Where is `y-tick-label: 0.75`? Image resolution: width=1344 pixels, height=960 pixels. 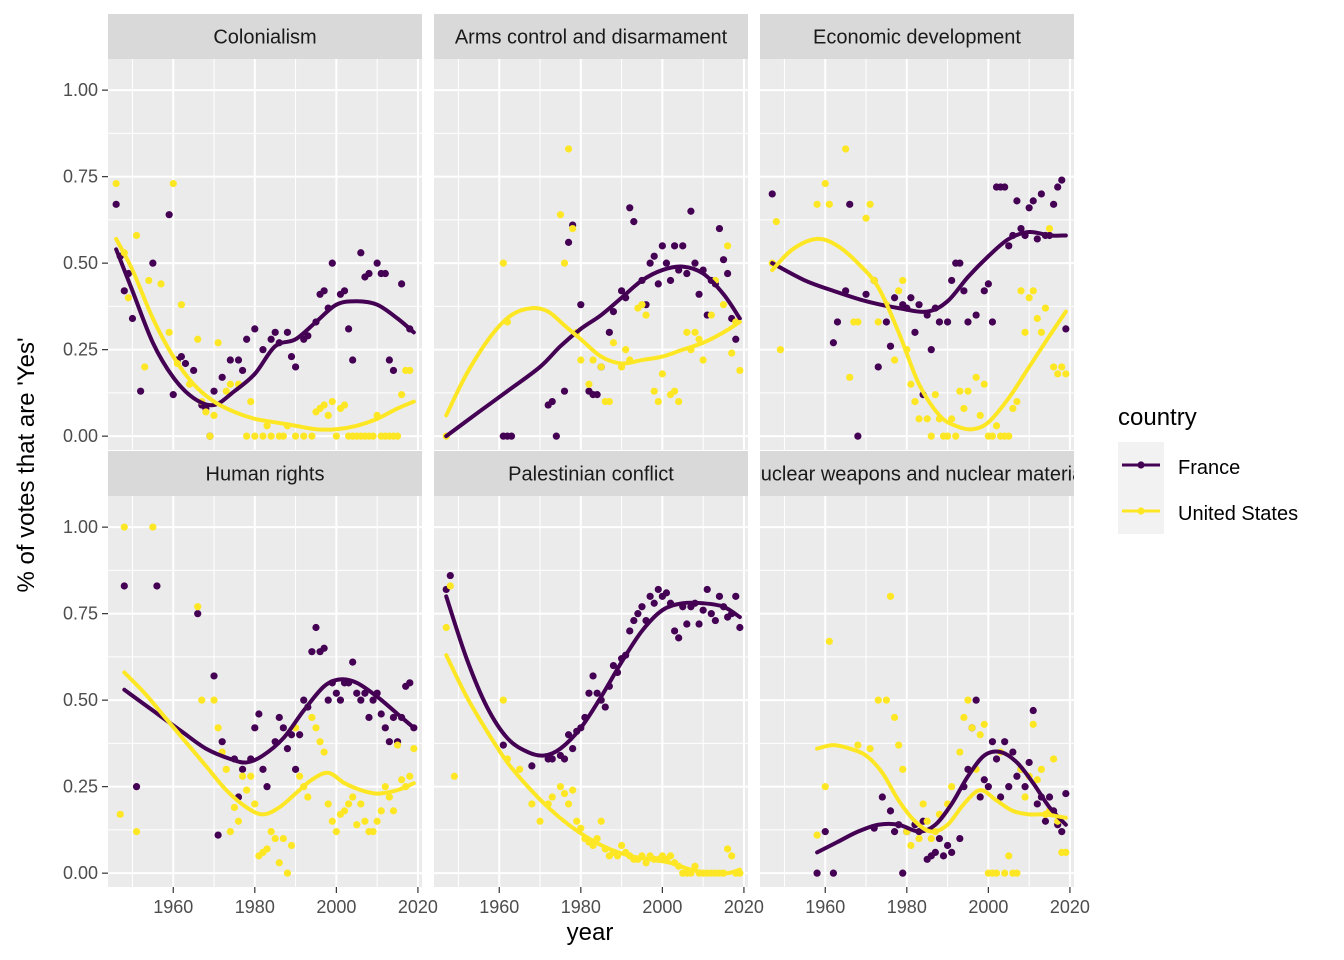 y-tick-label: 0.75 is located at coordinates (80, 614).